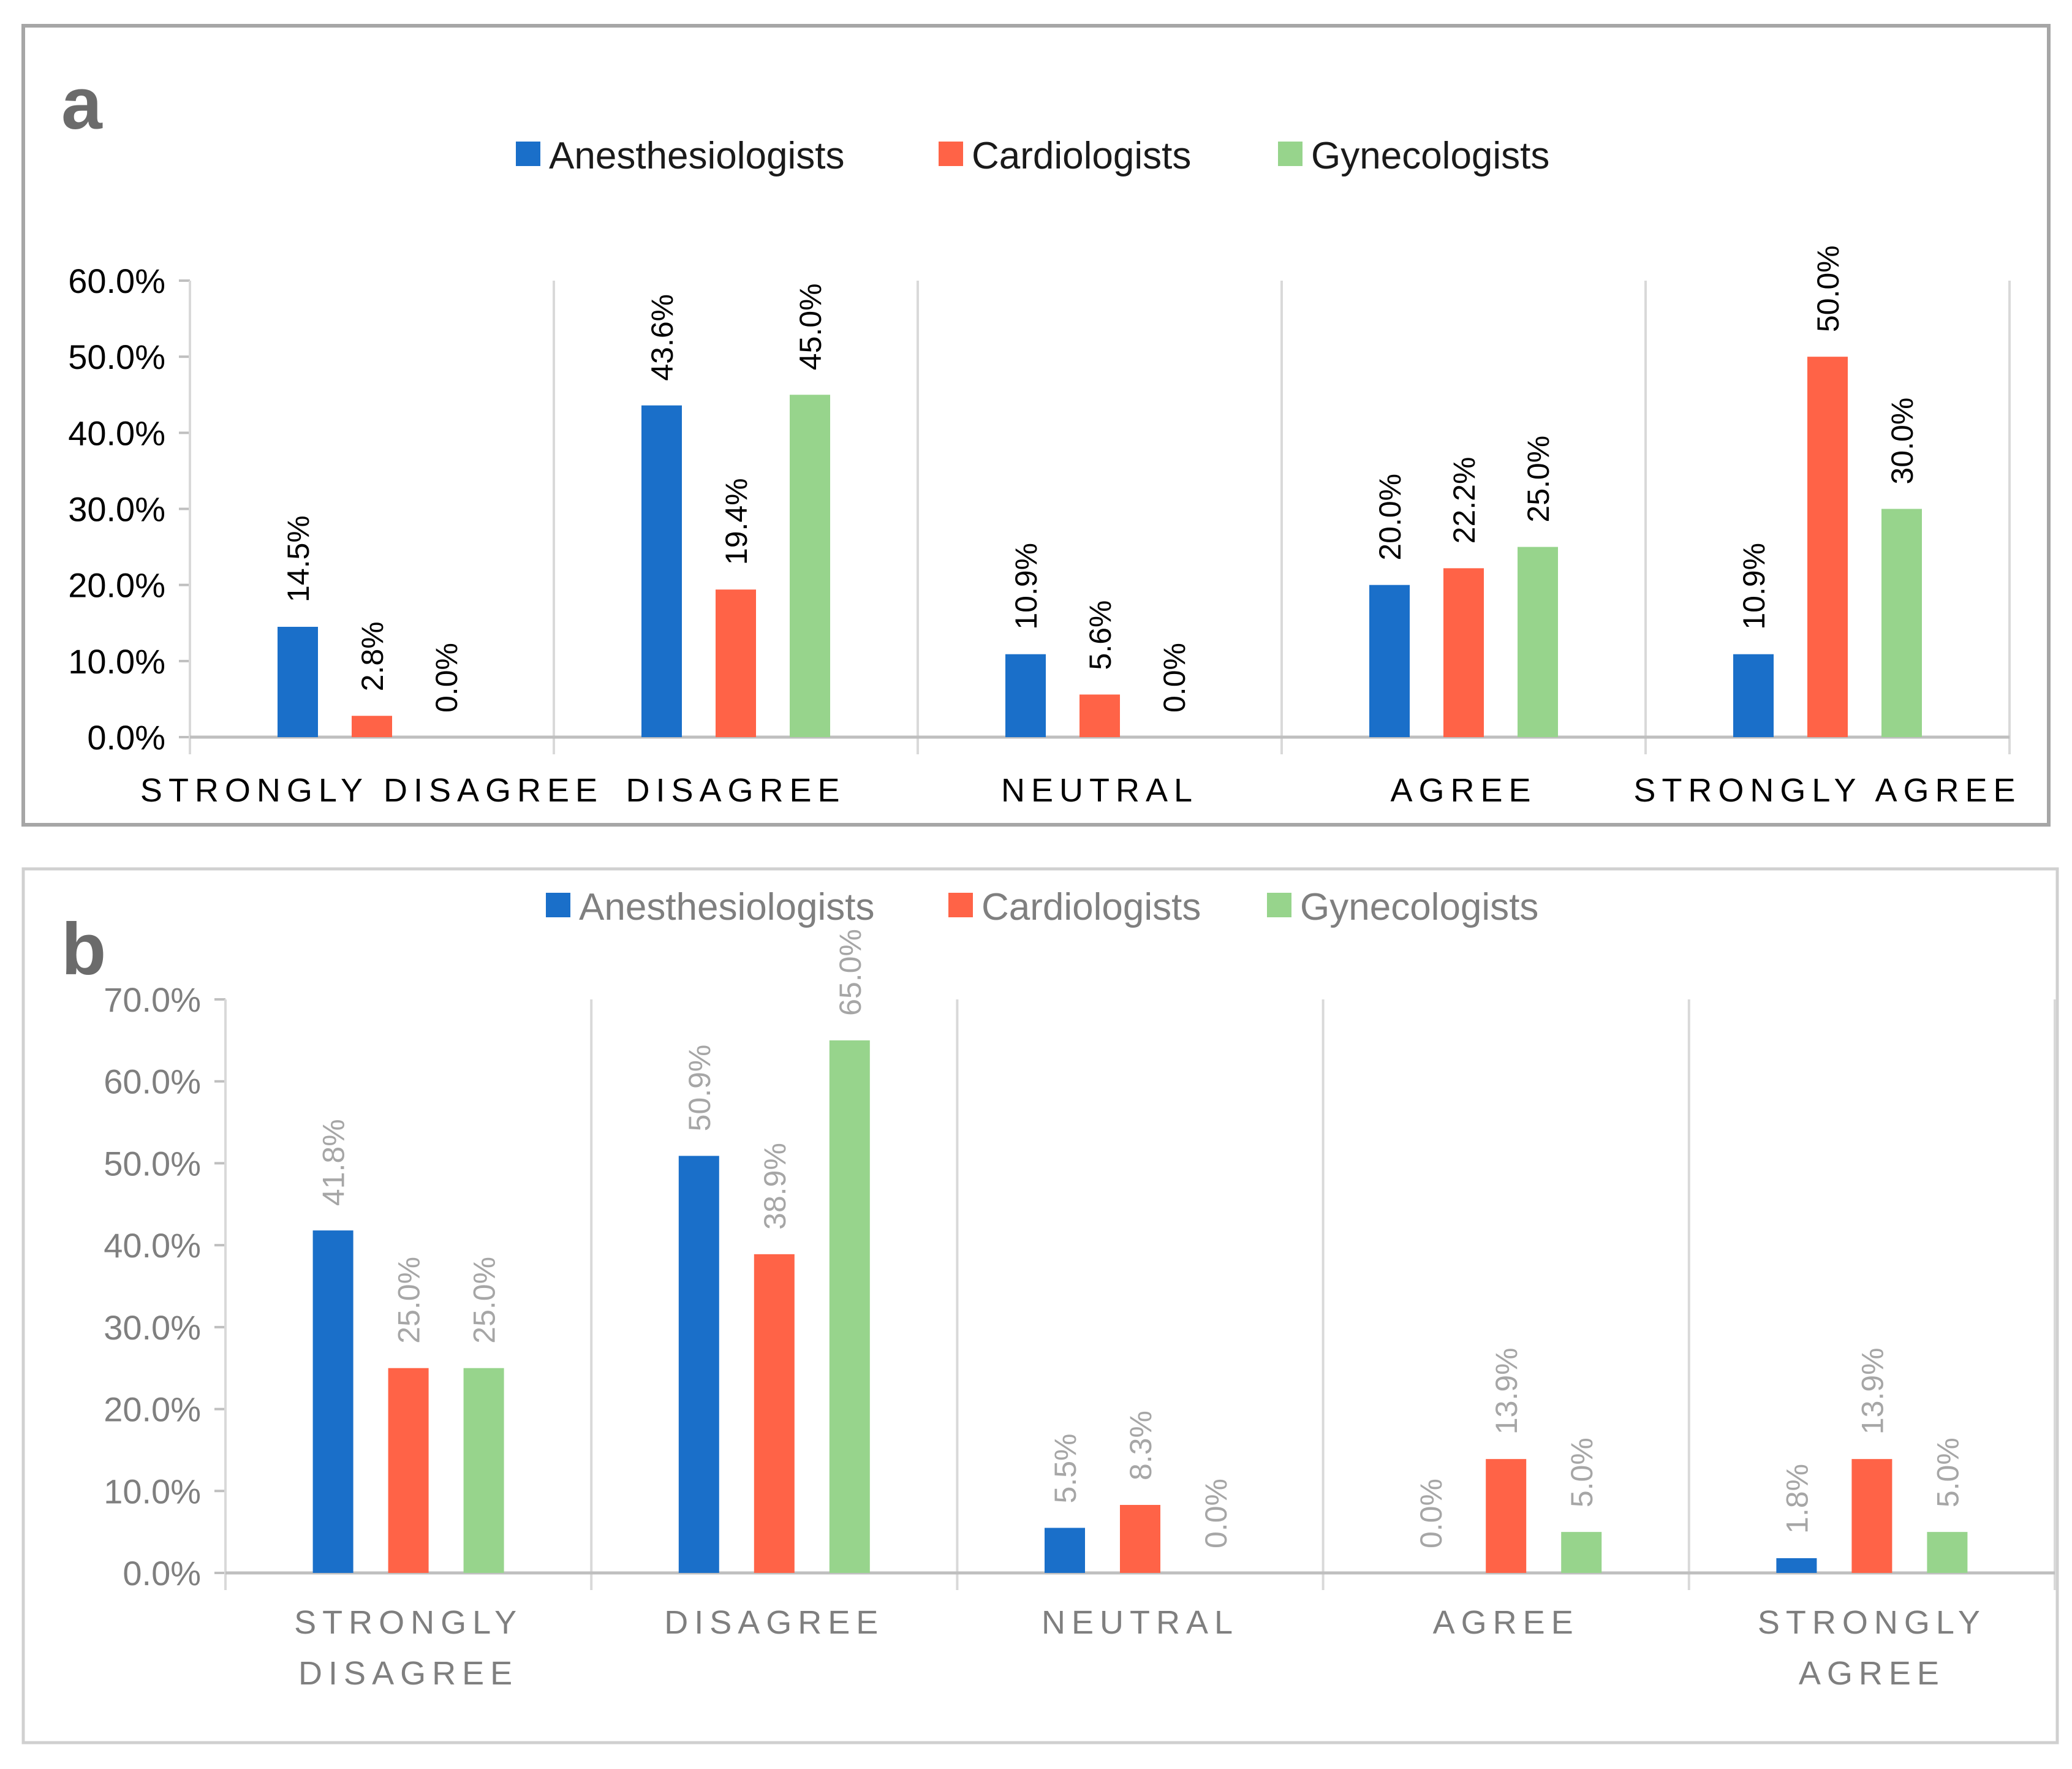  What do you see at coordinates (1827, 790) in the screenshot?
I see `category-label: STRONGLY AGREE` at bounding box center [1827, 790].